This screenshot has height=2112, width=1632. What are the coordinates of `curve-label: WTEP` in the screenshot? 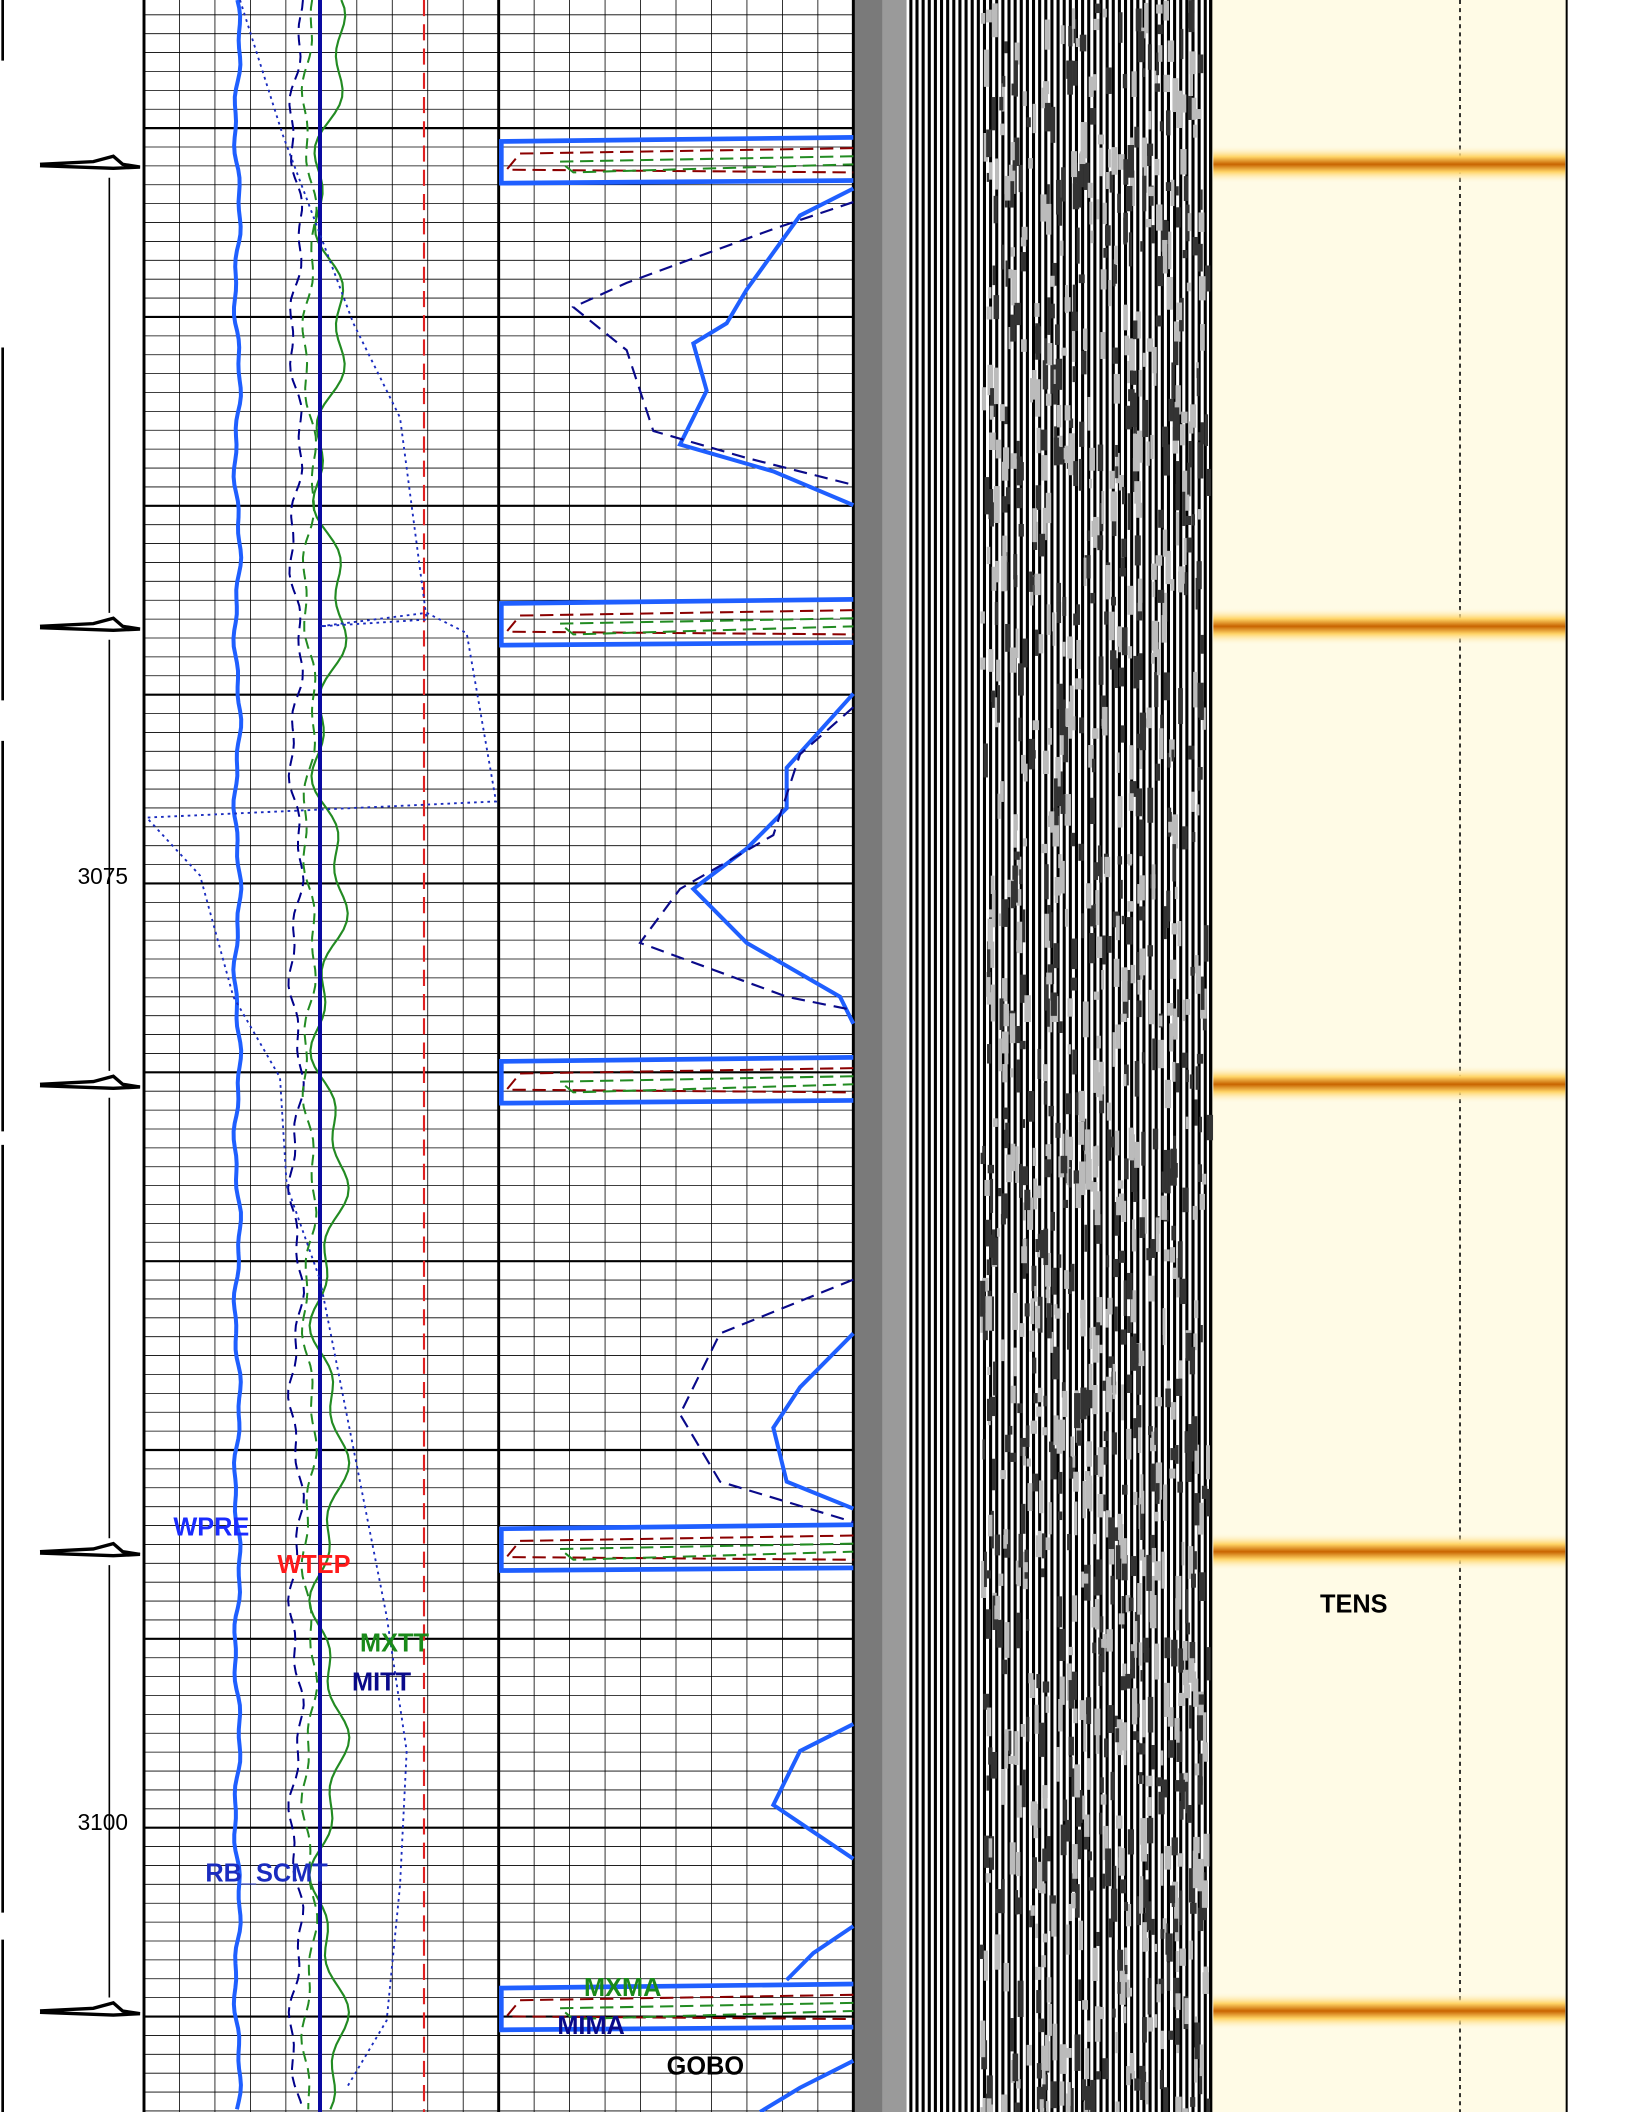 It's located at (313, 1565).